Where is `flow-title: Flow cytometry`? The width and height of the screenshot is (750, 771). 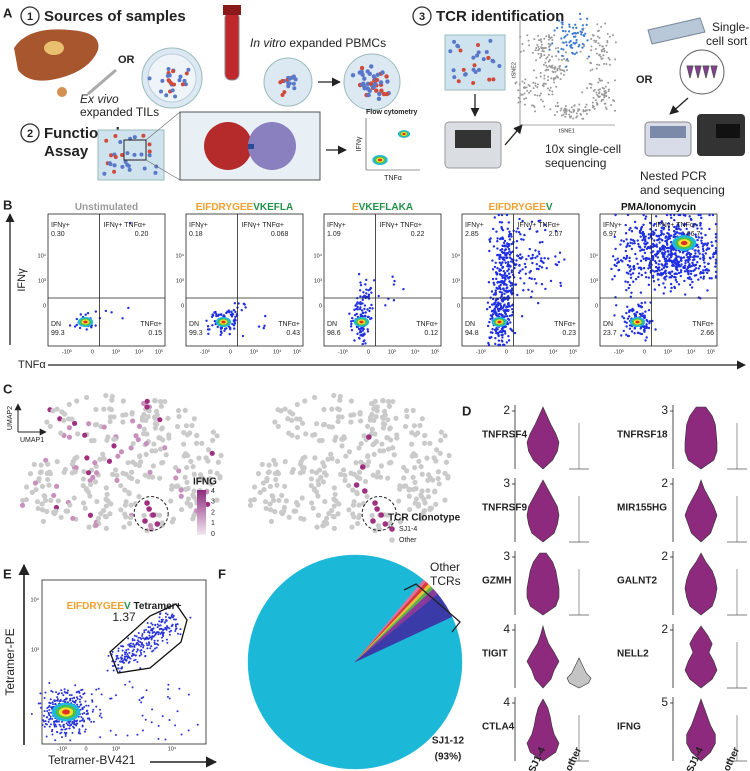 flow-title: Flow cytometry is located at coordinates (391, 112).